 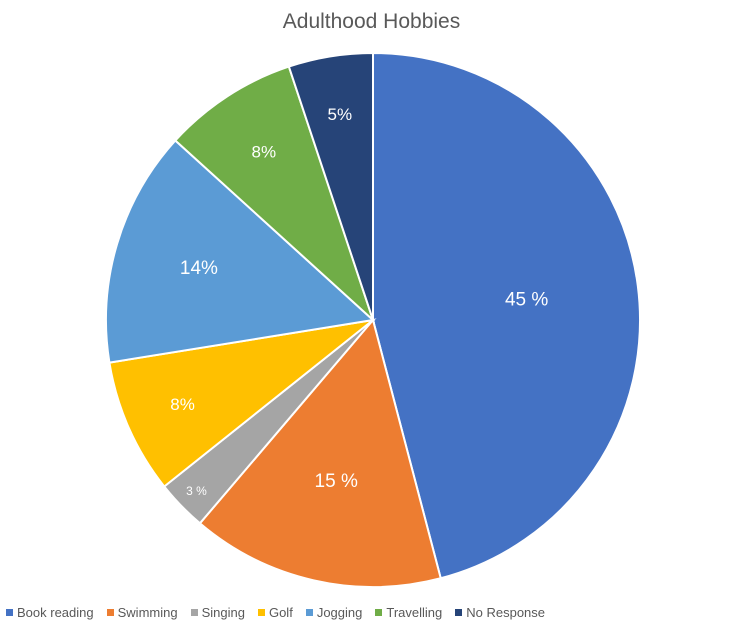 I want to click on legend-item-jogging: Jogging, so click(x=334, y=612).